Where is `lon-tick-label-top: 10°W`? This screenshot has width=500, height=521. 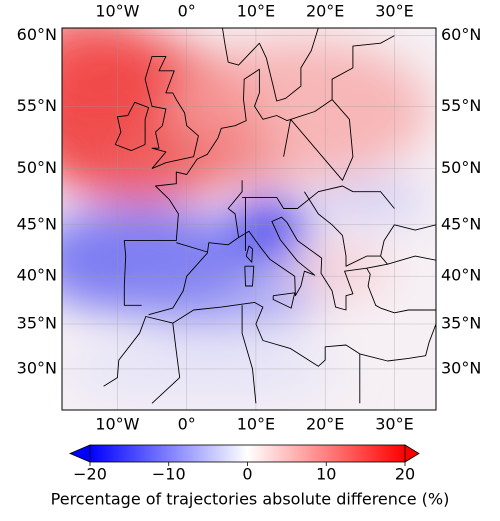
lon-tick-label-top: 10°W is located at coordinates (117, 11).